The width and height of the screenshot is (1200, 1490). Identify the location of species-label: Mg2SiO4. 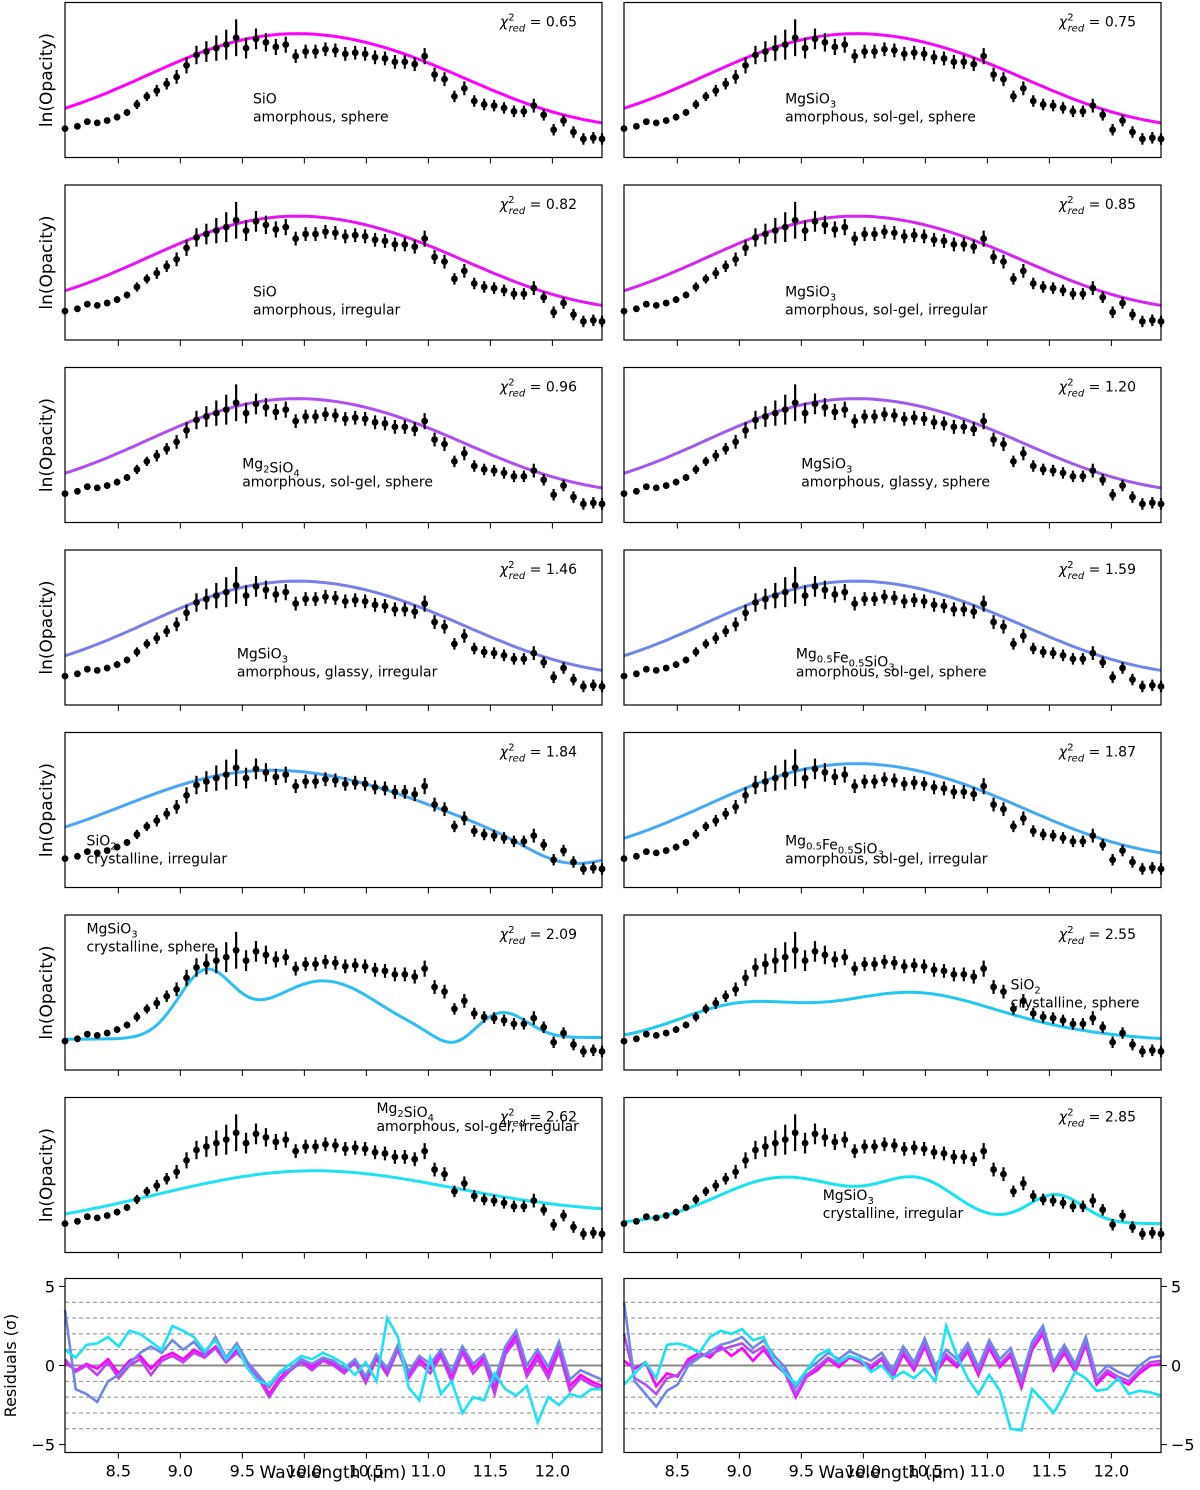
(405, 1112).